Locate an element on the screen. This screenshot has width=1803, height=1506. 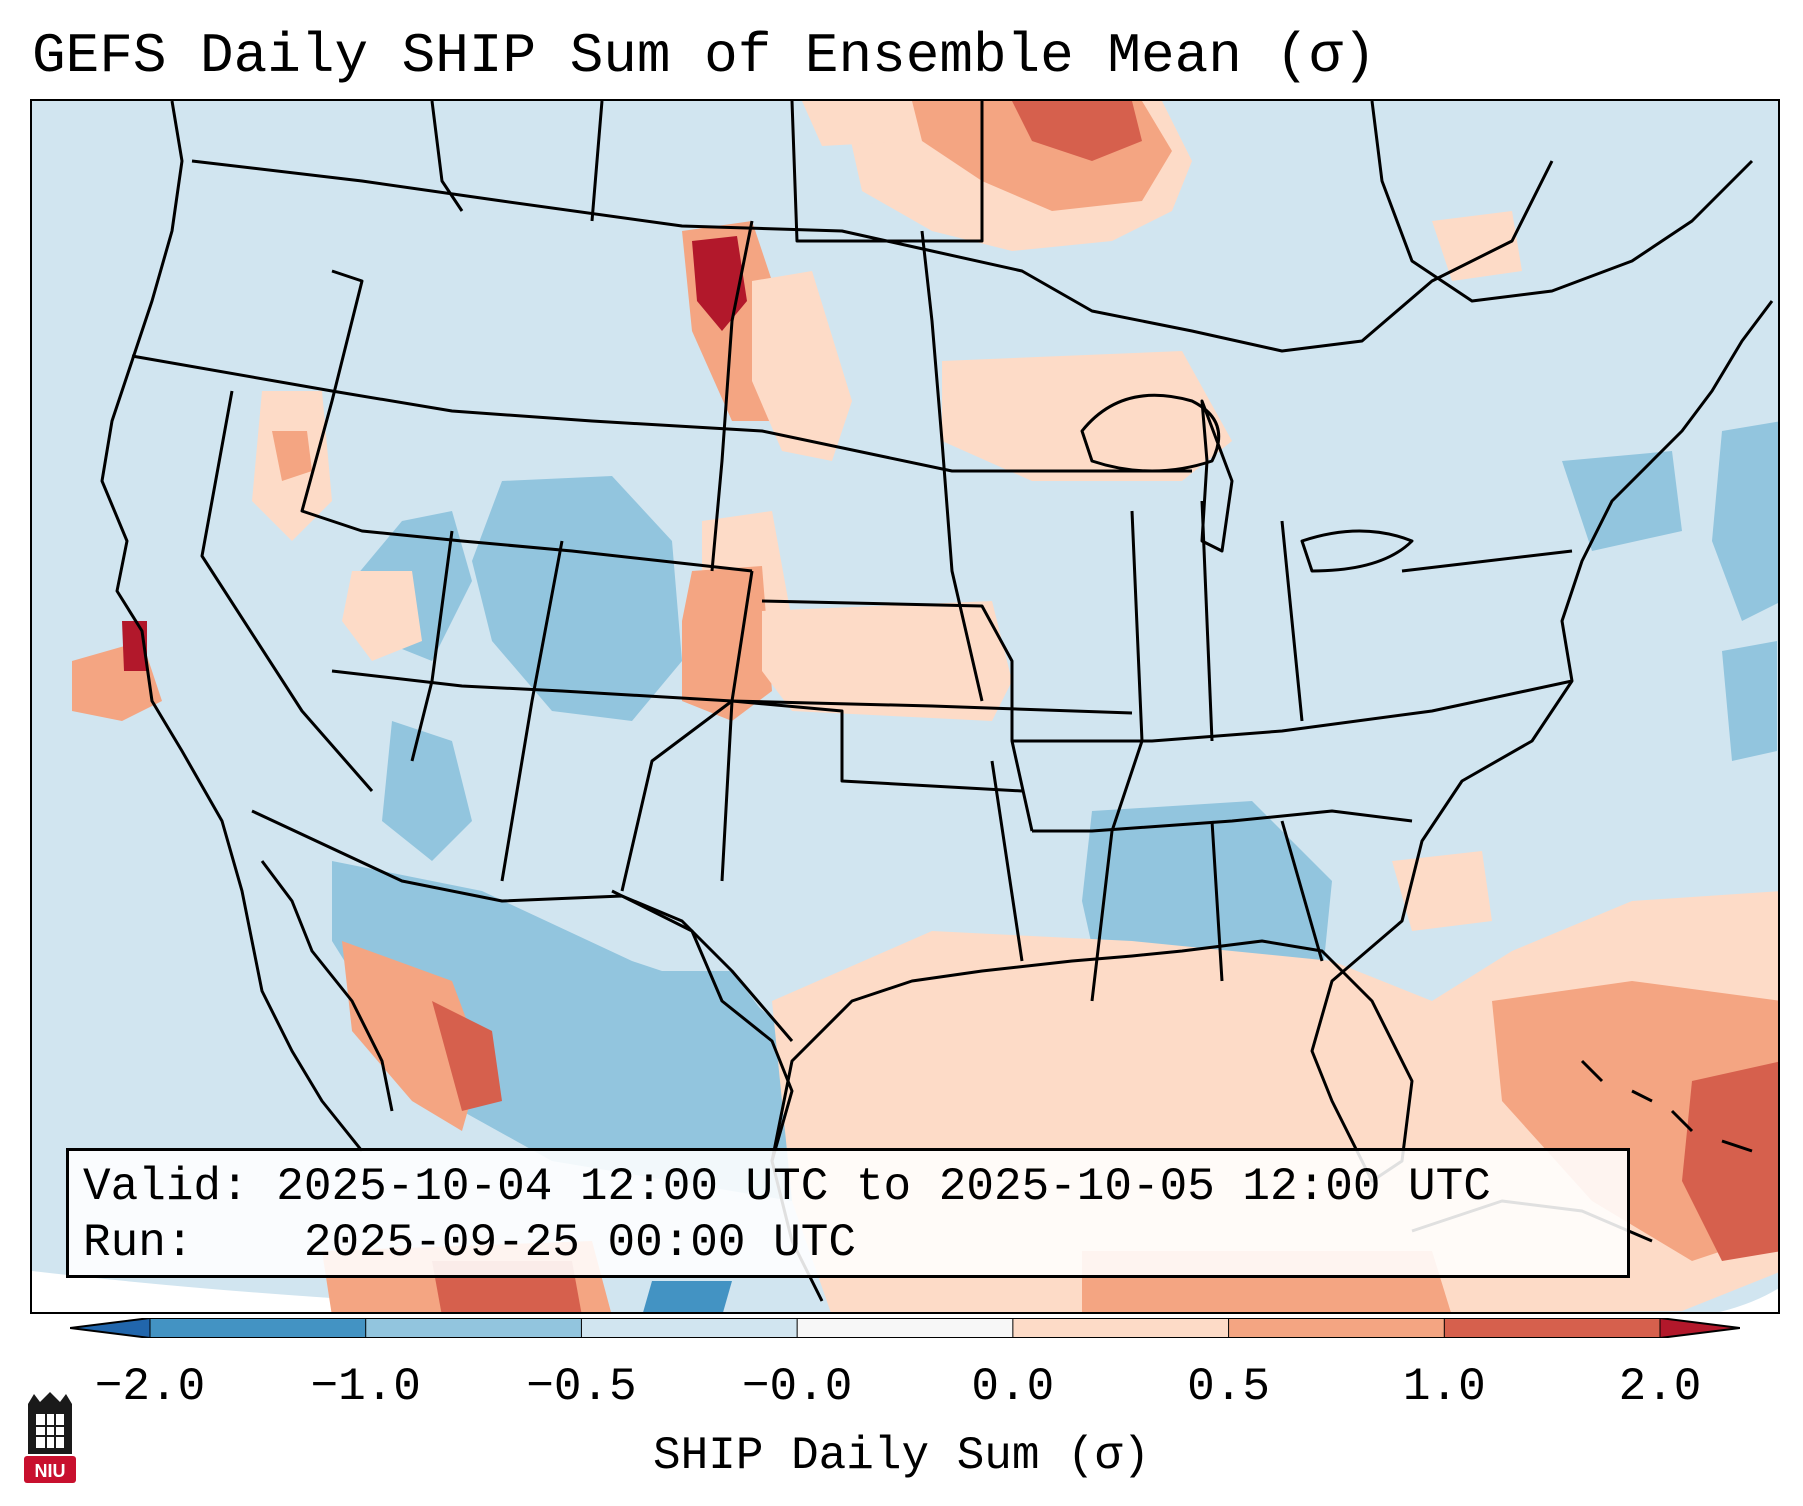
anomaly-region-nova-scotia-sea is located at coordinates (1622, 501).